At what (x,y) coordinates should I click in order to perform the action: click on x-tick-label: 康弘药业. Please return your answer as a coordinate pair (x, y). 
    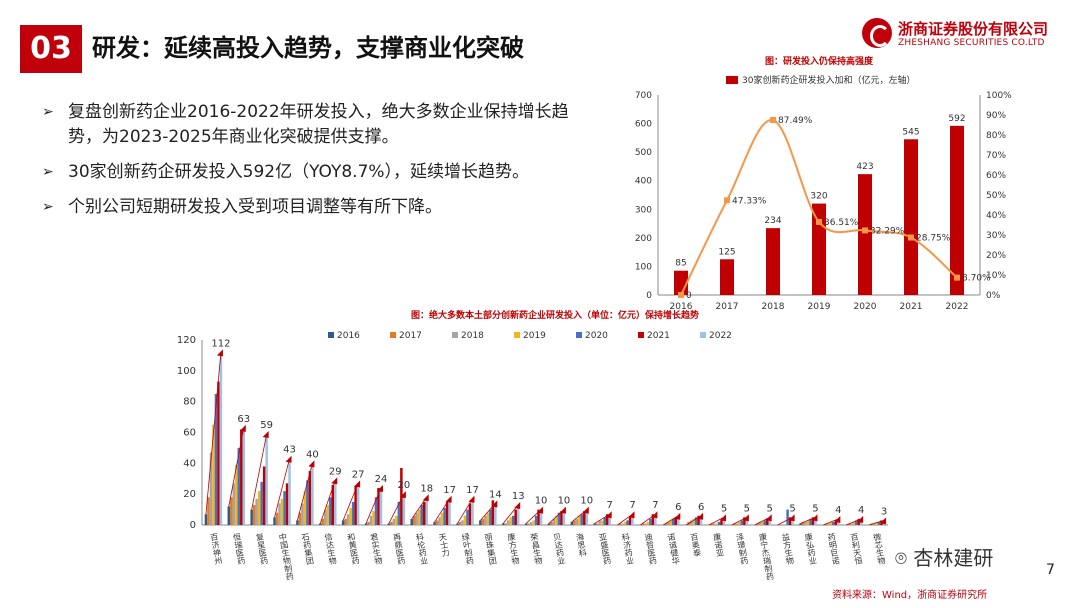
    Looking at the image, I should click on (810, 548).